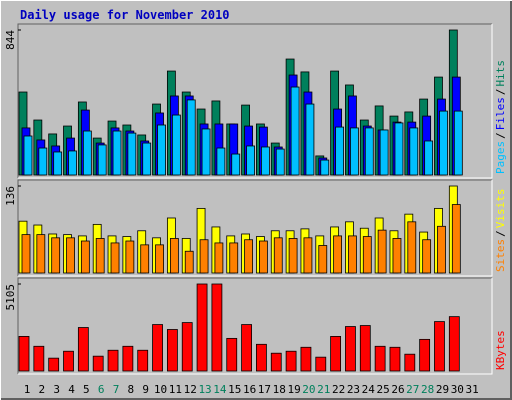  Describe the element at coordinates (500, 231) in the screenshot. I see `legend: Sites /Visits` at that location.